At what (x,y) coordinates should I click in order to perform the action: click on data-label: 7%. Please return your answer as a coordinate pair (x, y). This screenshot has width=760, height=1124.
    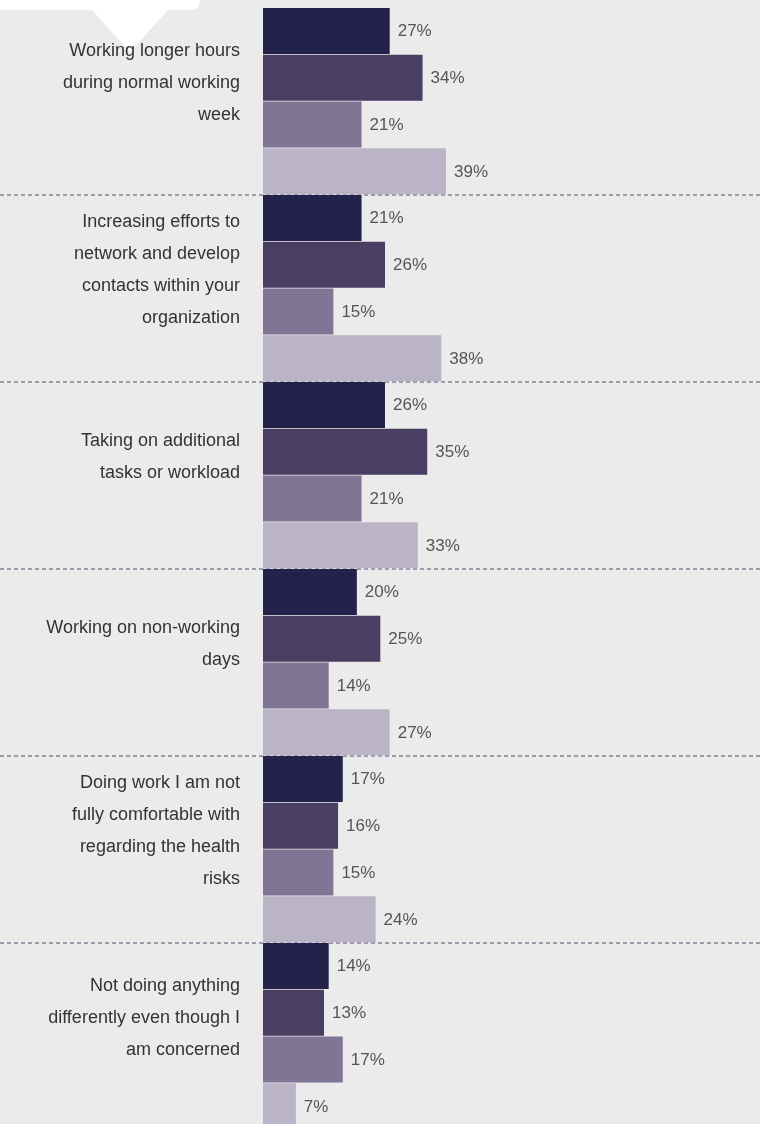
    Looking at the image, I should click on (316, 1106).